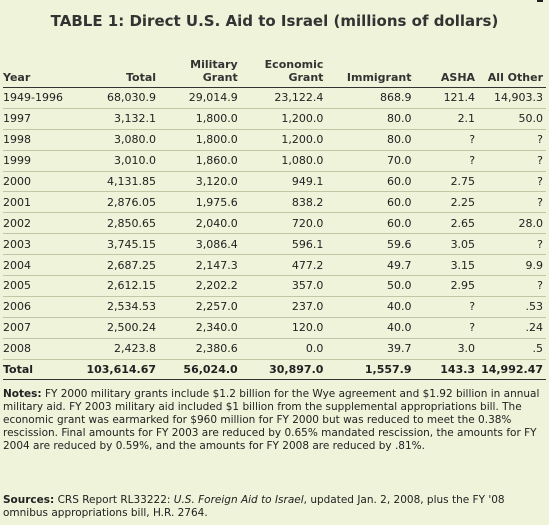 The image size is (549, 525). What do you see at coordinates (370, 369) in the screenshot?
I see `total-cell-immigrant: 1,557.9` at bounding box center [370, 369].